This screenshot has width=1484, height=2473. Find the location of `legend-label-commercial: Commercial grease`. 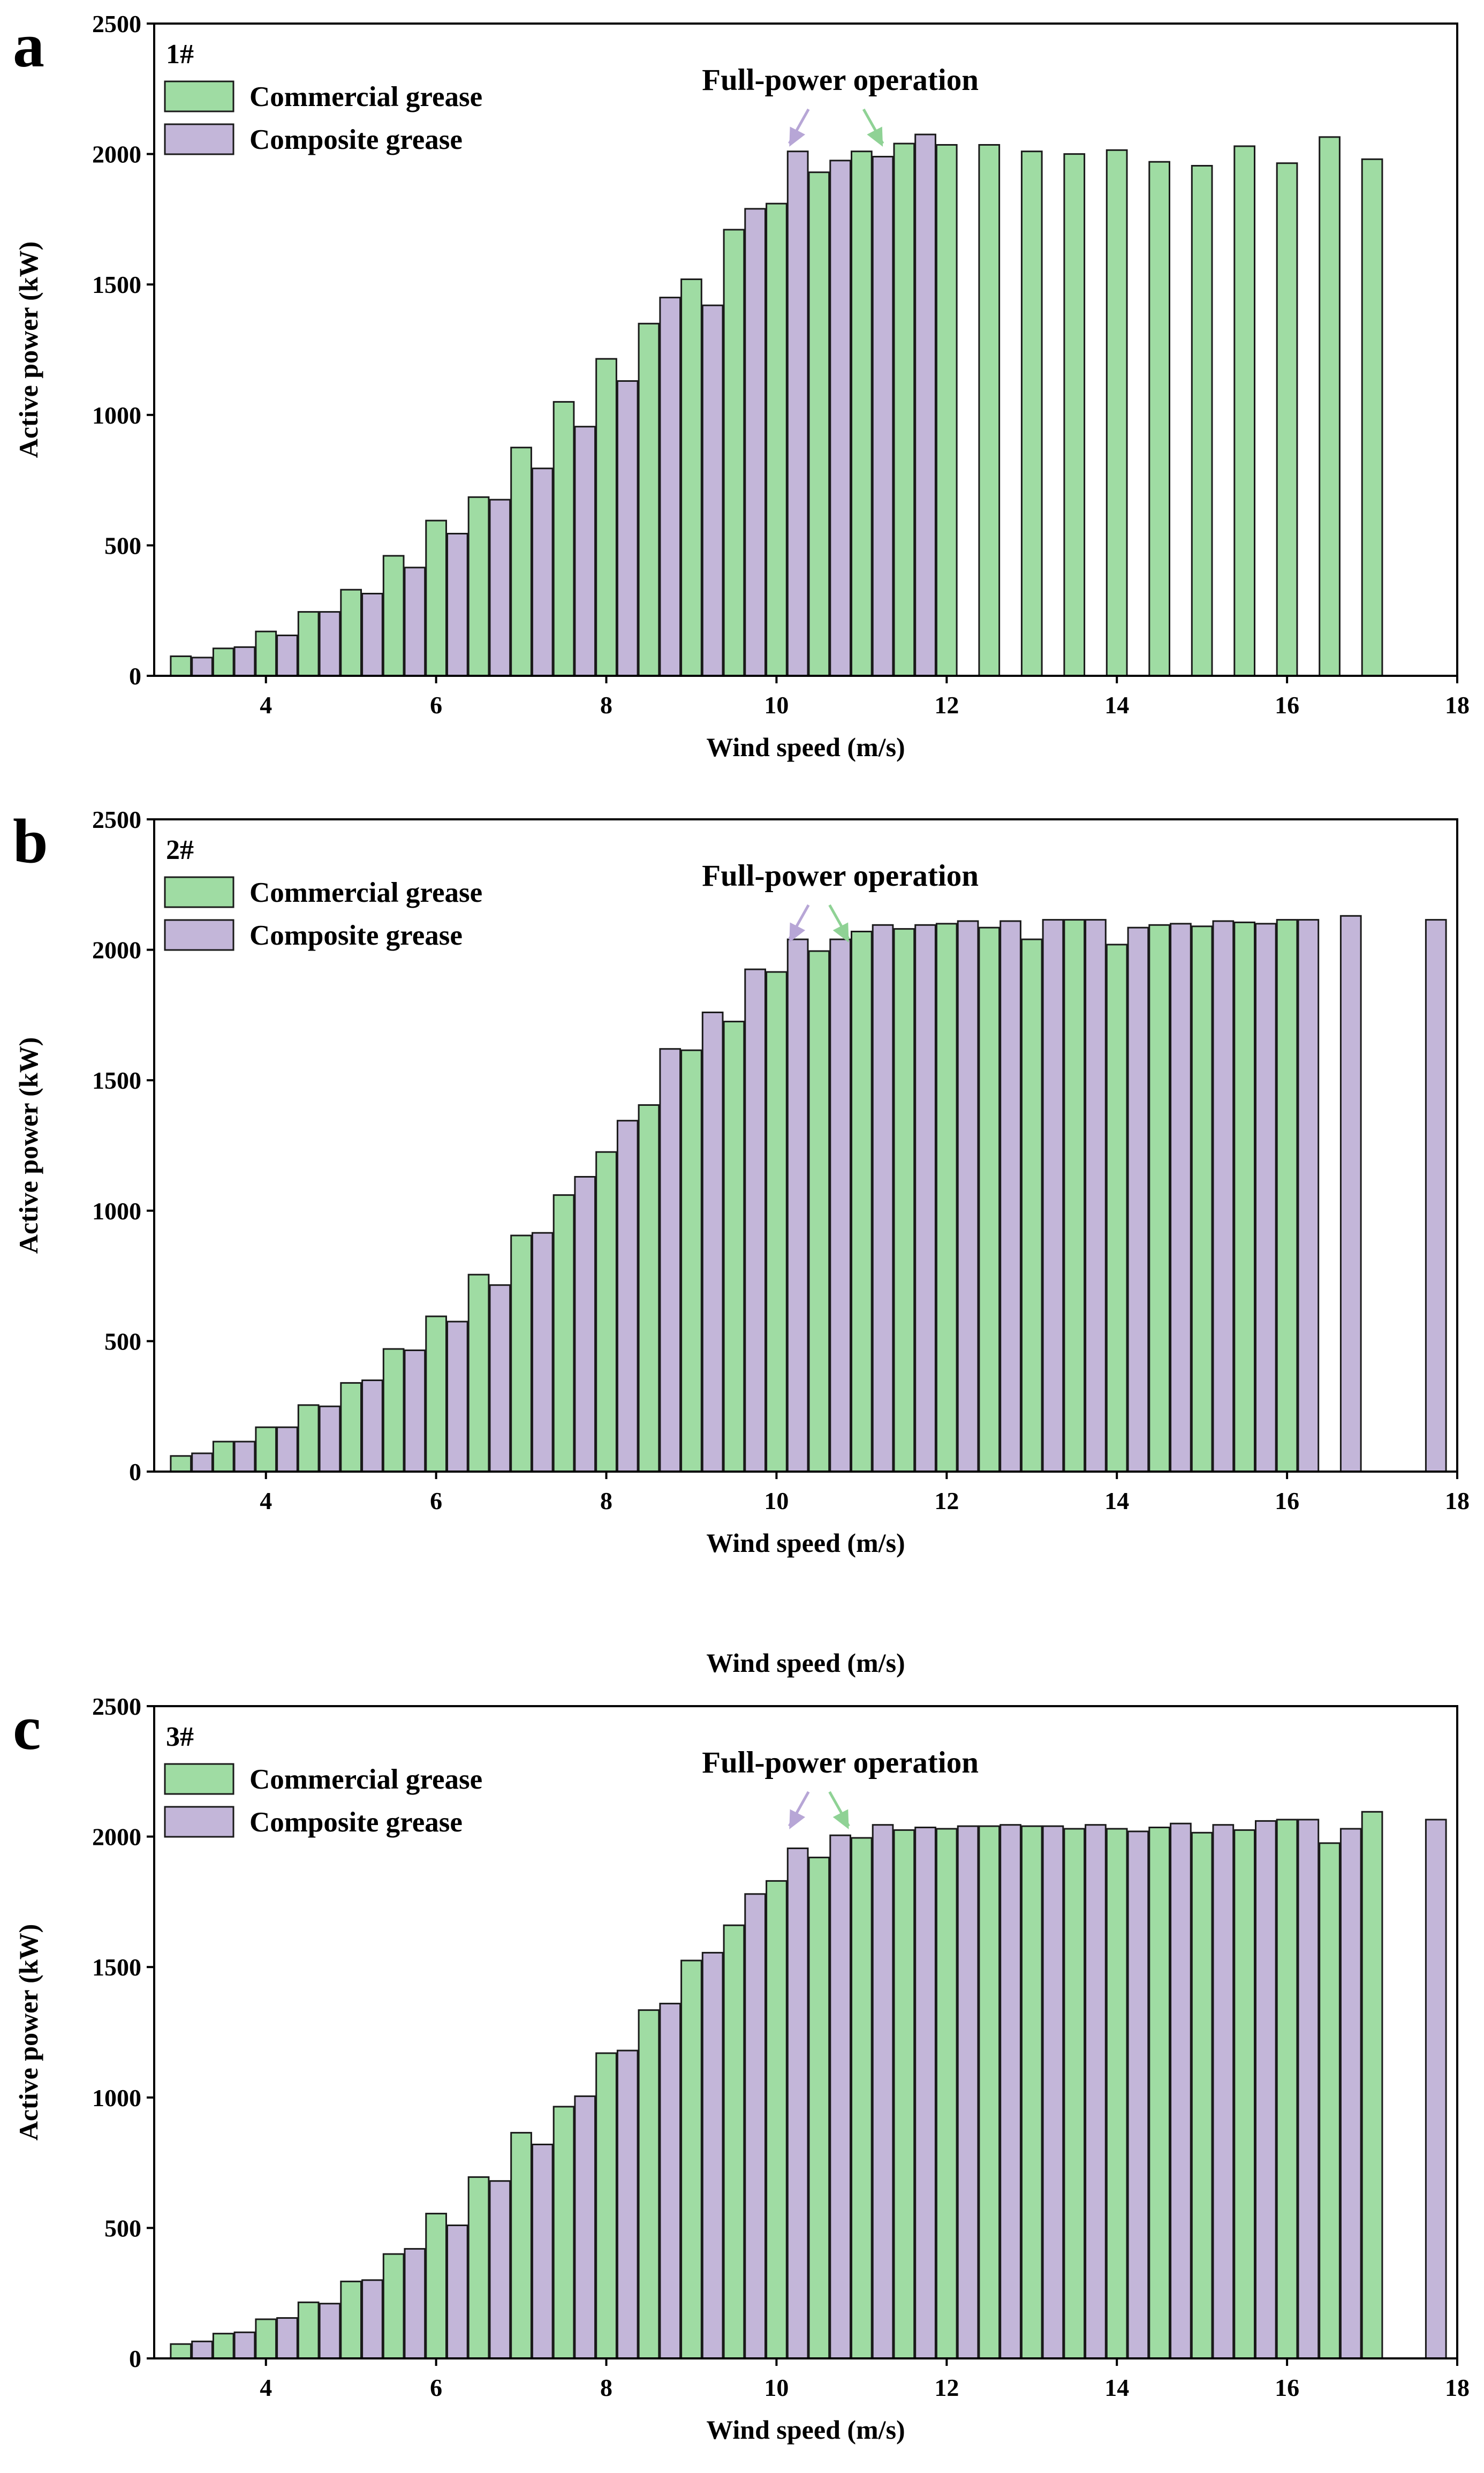

legend-label-commercial: Commercial grease is located at coordinates (365, 892).